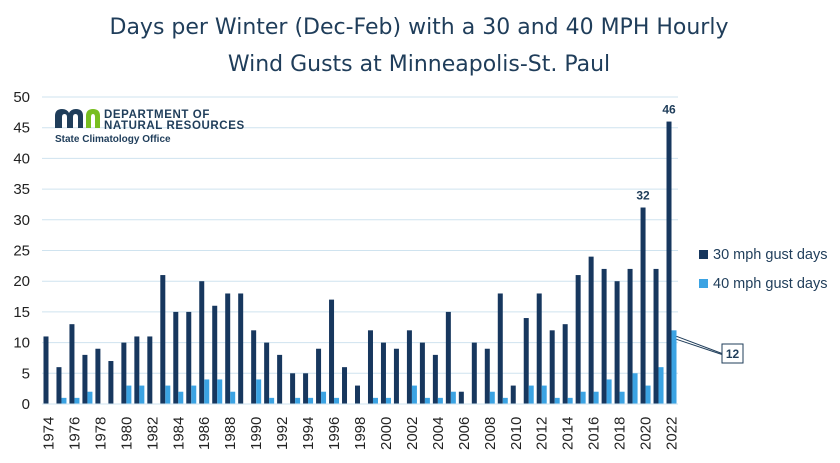 The width and height of the screenshot is (840, 463). What do you see at coordinates (622, 397) in the screenshot?
I see `bar-40mph-2018` at bounding box center [622, 397].